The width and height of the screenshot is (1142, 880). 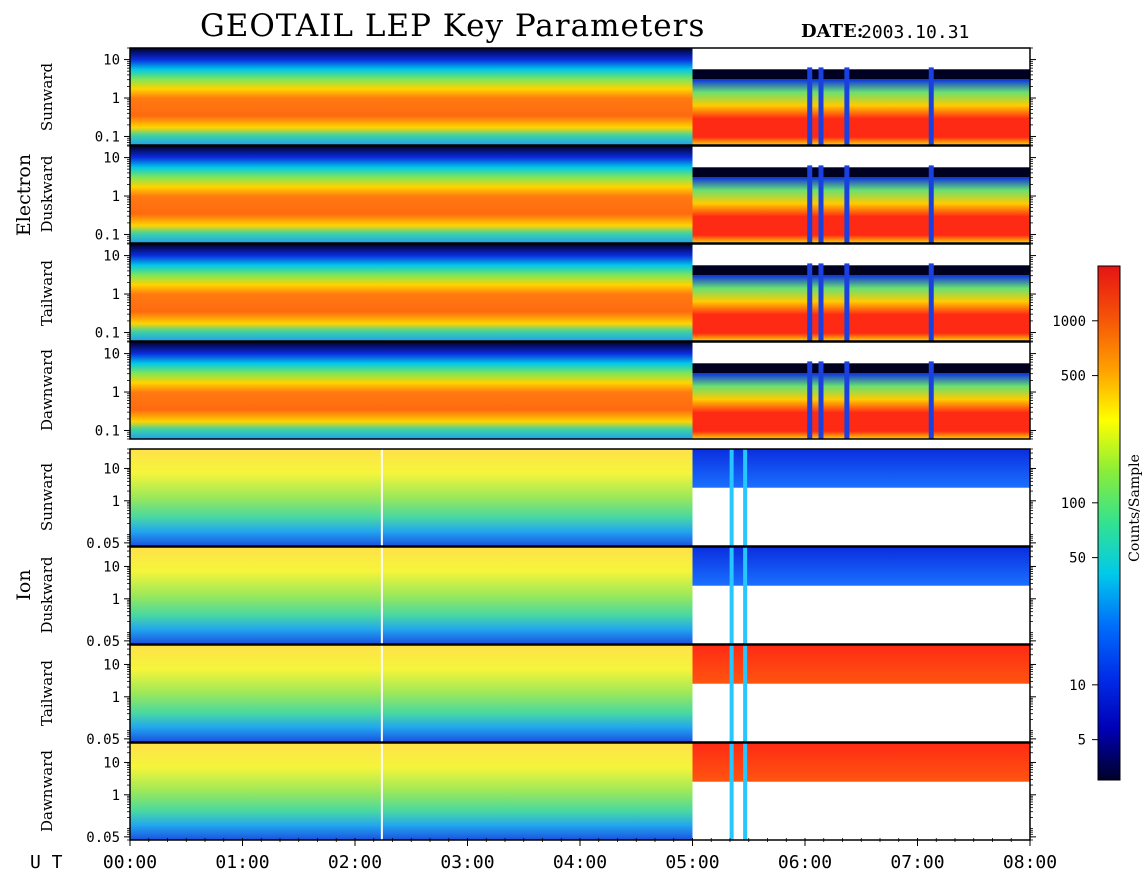 I want to click on time-axis-prefix: U T, so click(x=46, y=862).